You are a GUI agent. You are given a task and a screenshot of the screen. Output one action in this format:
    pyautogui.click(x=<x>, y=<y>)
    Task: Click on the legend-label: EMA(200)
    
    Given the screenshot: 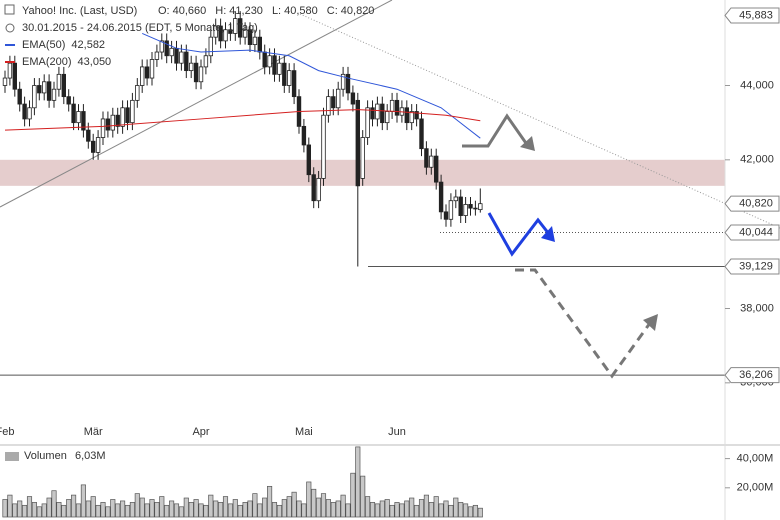 What is the action you would take?
    pyautogui.click(x=47, y=62)
    